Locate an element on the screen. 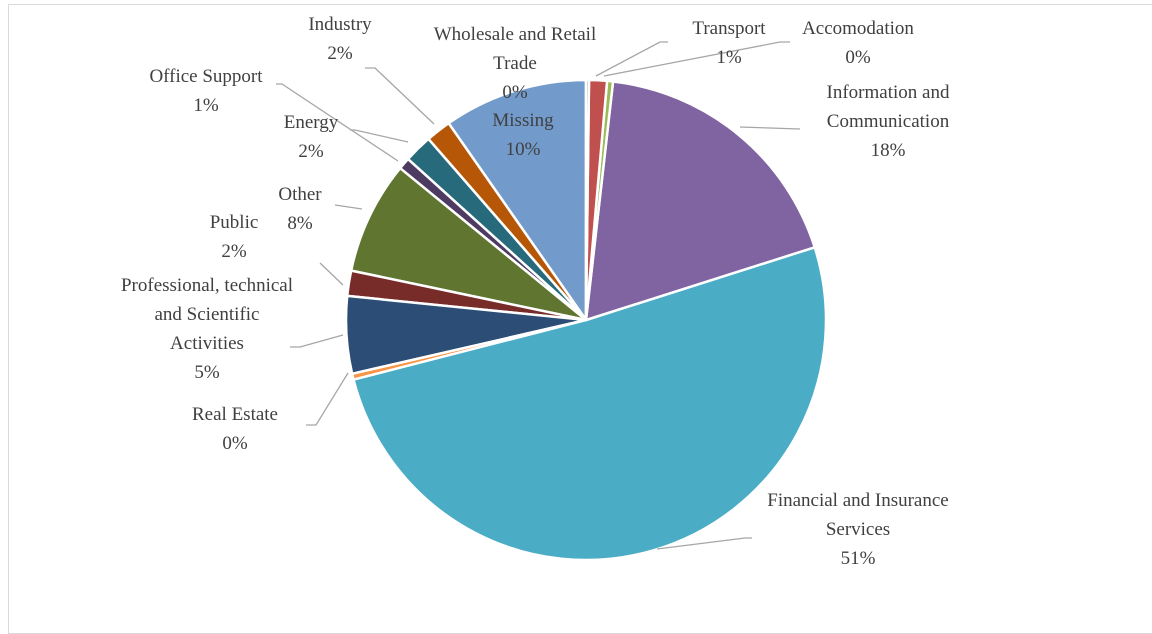 The width and height of the screenshot is (1152, 634). data-label: Accomodation 0% is located at coordinates (858, 43).